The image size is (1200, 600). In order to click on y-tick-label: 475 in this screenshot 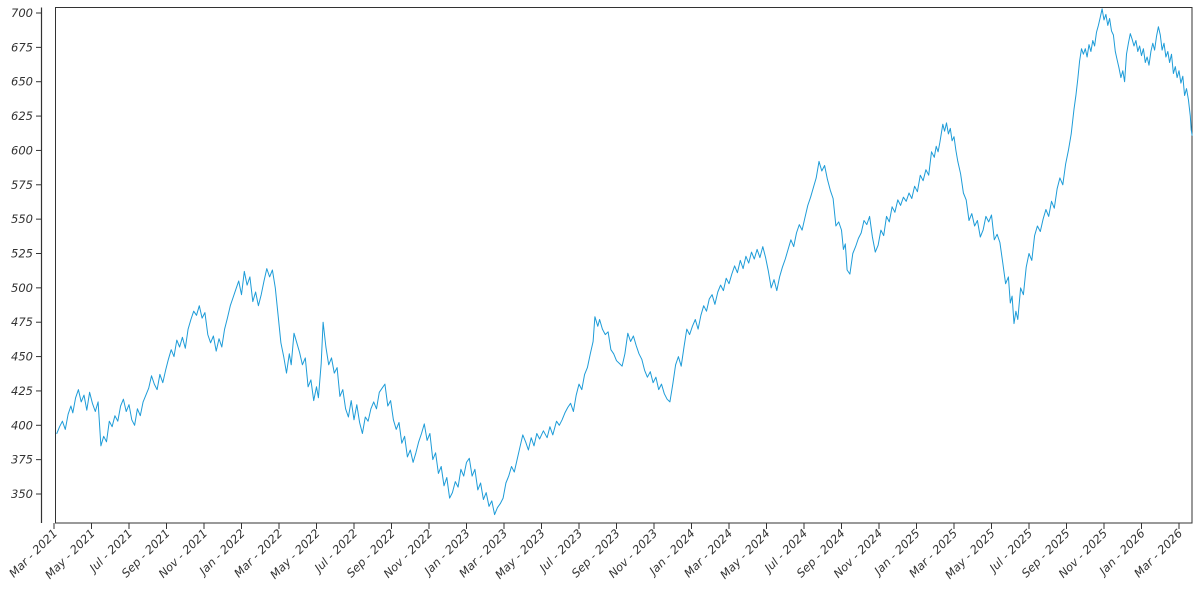, I will do `click(22, 322)`.